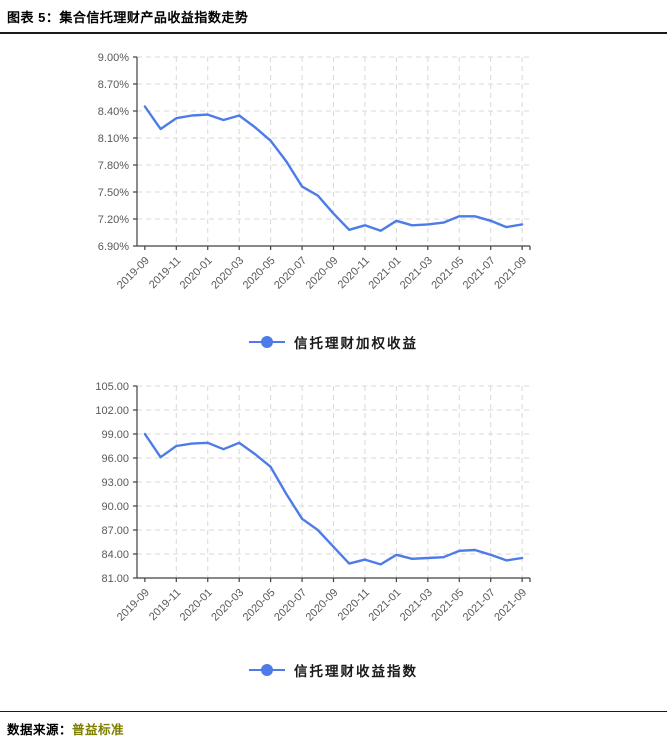  Describe the element at coordinates (333, 33) in the screenshot. I see `title-divider` at that location.